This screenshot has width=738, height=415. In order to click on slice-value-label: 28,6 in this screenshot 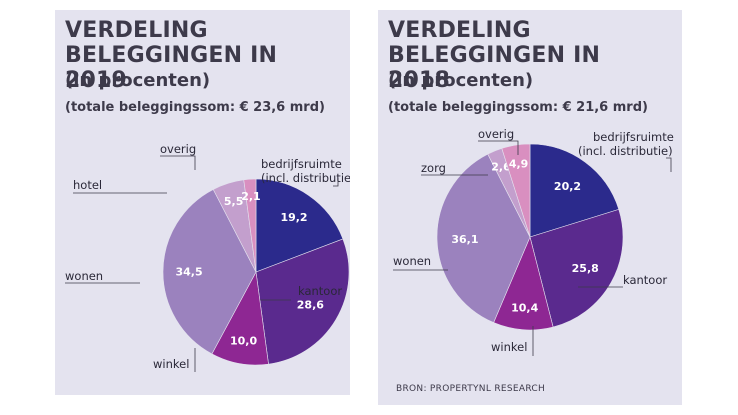, I will do `click(310, 304)`.